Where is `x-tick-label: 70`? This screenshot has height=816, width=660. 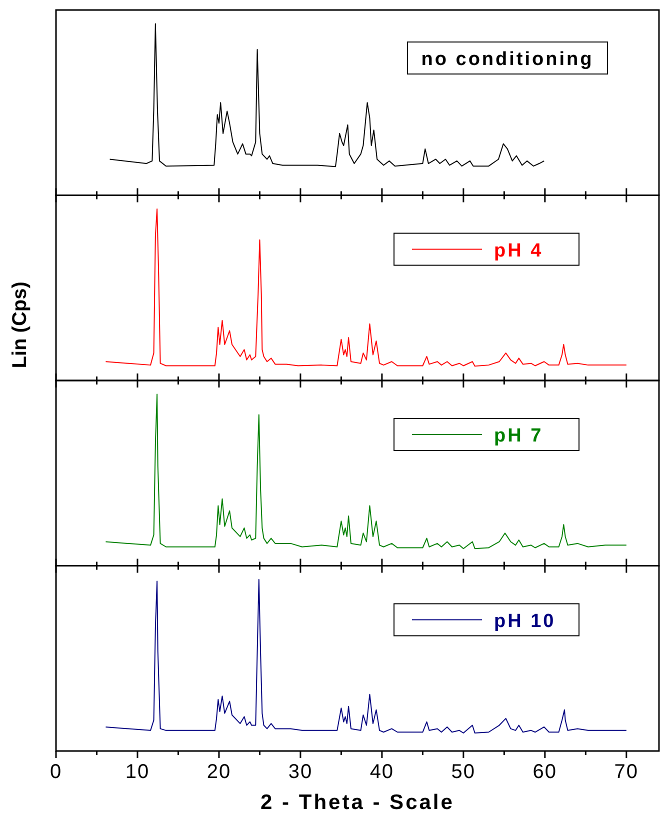 x-tick-label: 70 is located at coordinates (626, 772).